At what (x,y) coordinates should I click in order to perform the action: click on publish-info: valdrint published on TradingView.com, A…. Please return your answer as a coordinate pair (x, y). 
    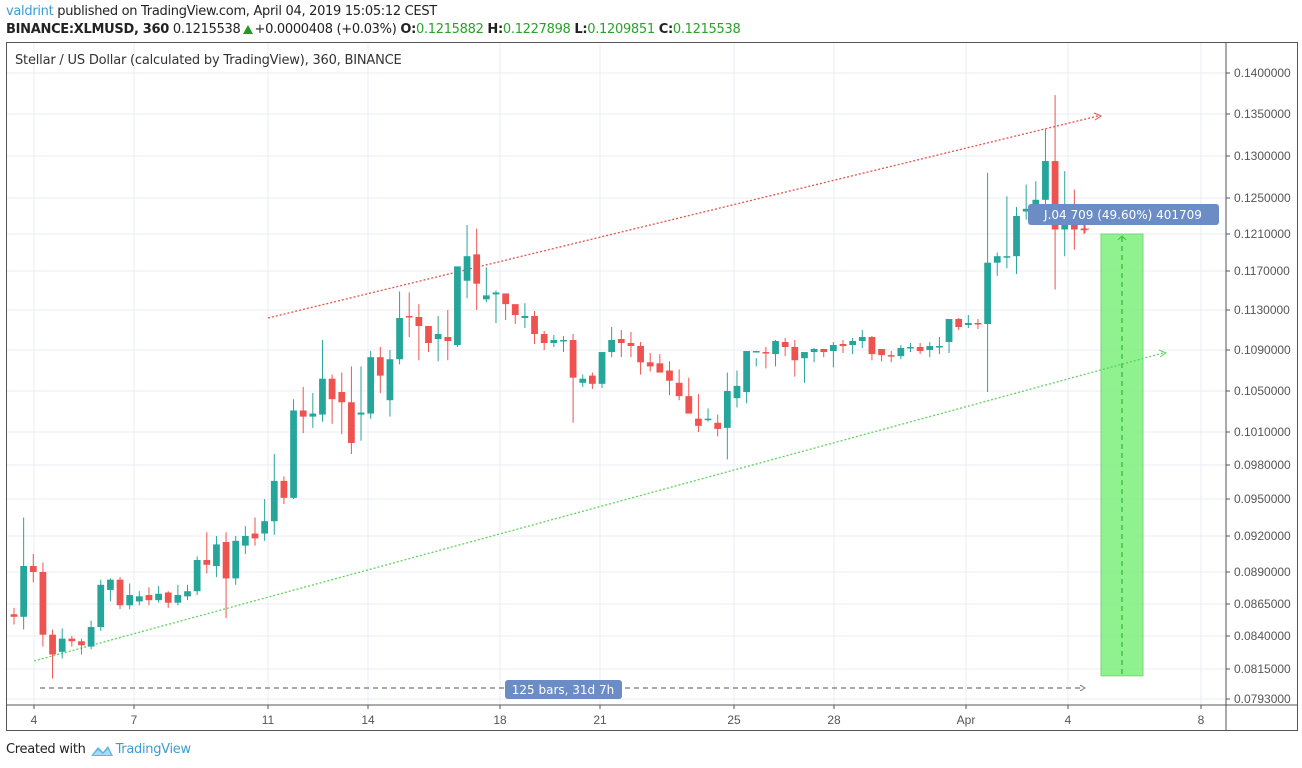
    Looking at the image, I should click on (221, 11).